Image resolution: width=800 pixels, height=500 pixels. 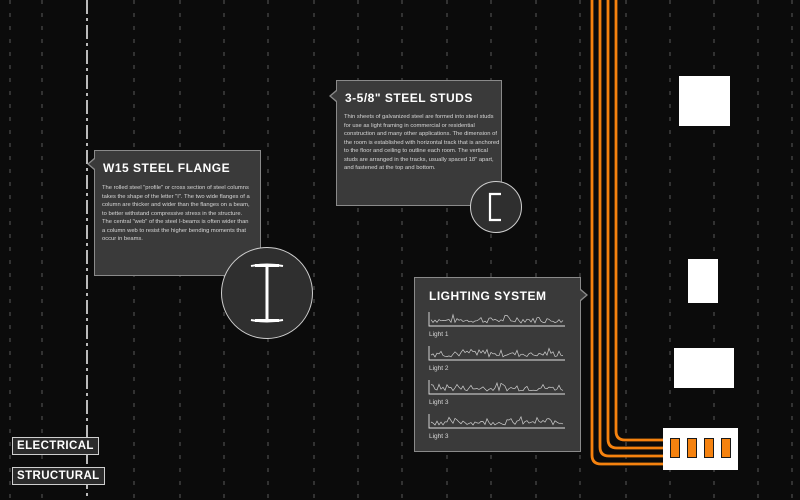 I want to click on electrical-toggle-button: ELECTRICAL, so click(x=55, y=446).